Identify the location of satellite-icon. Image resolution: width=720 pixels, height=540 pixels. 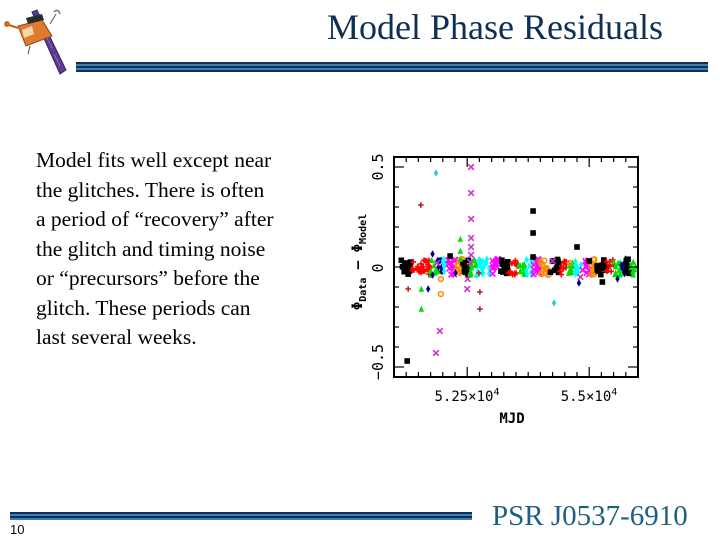
(35, 42).